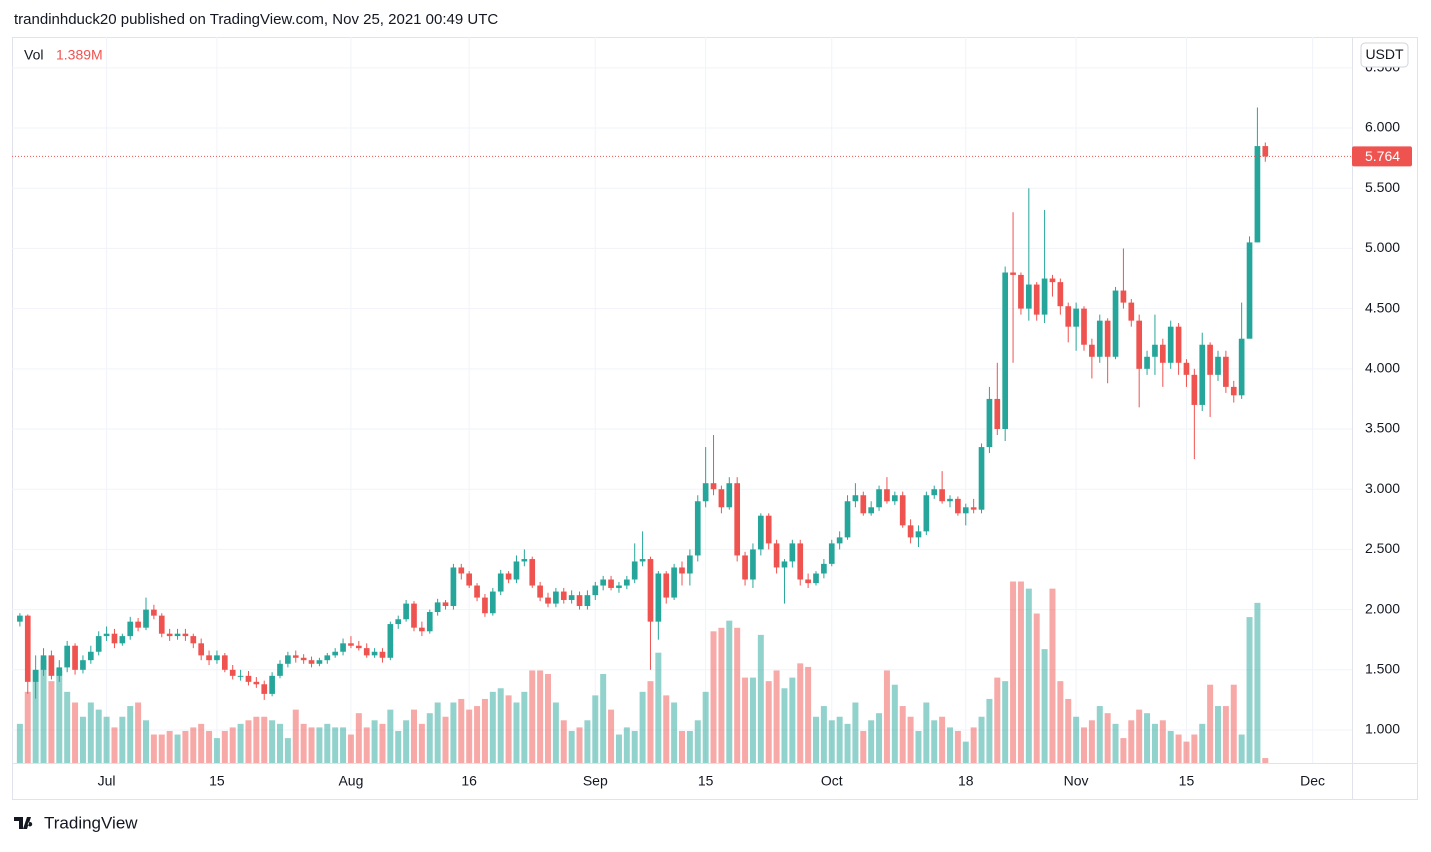 This screenshot has width=1431, height=852. I want to click on currency-button, so click(1384, 55).